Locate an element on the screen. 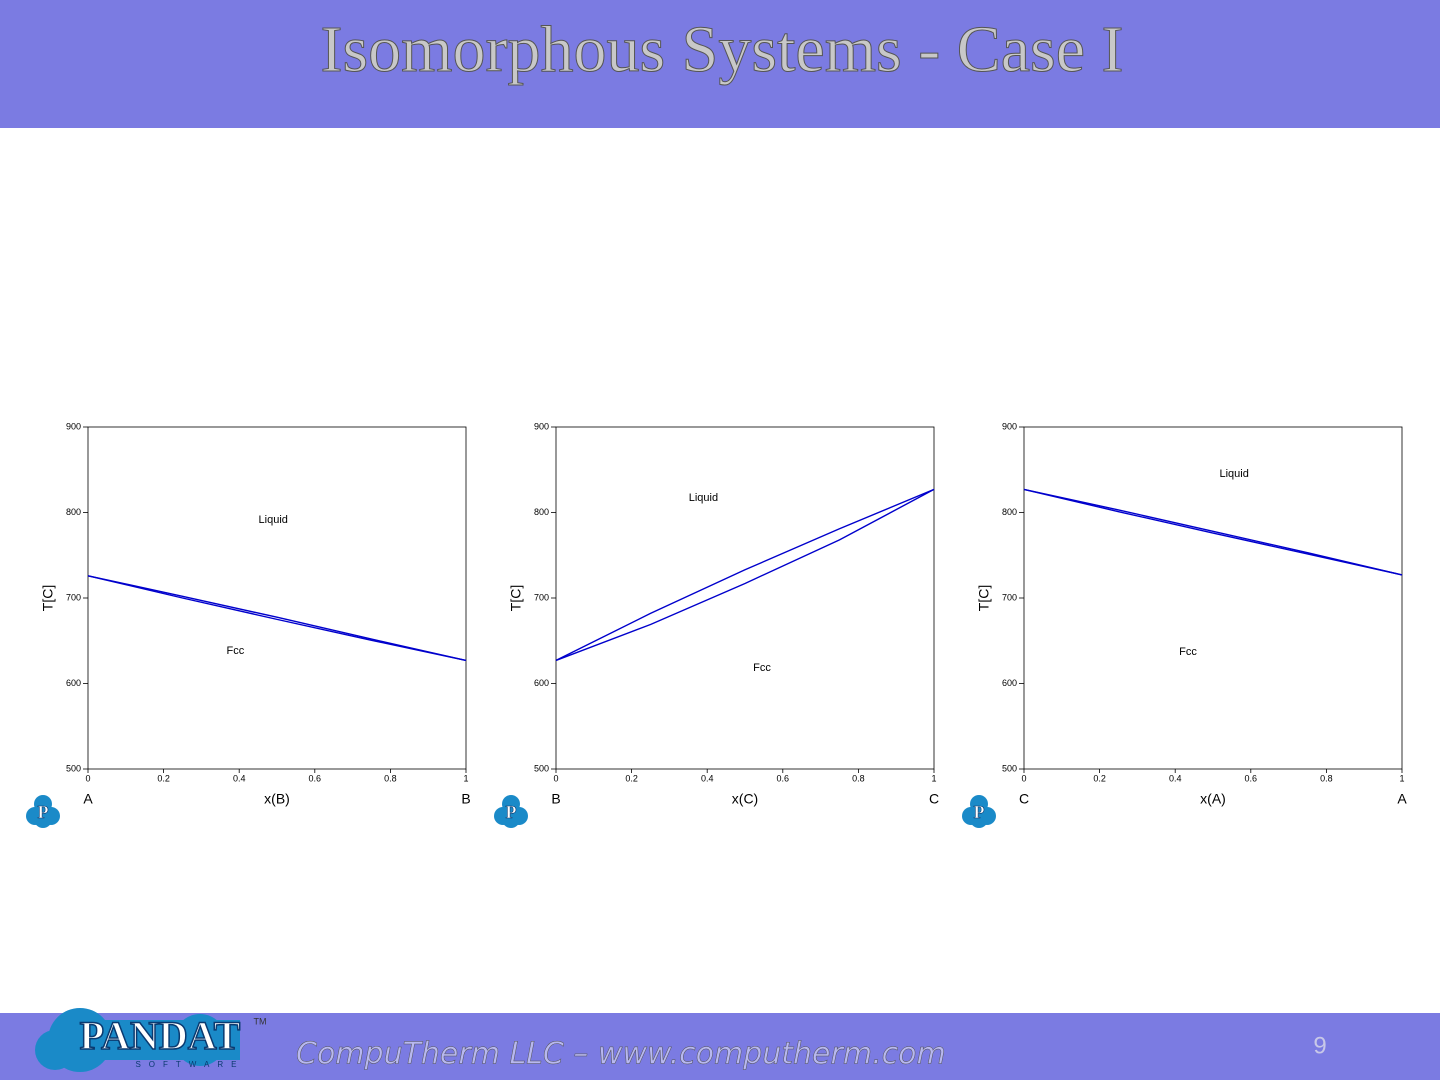 The height and width of the screenshot is (1080, 1440). x-start-label: B is located at coordinates (555, 799).